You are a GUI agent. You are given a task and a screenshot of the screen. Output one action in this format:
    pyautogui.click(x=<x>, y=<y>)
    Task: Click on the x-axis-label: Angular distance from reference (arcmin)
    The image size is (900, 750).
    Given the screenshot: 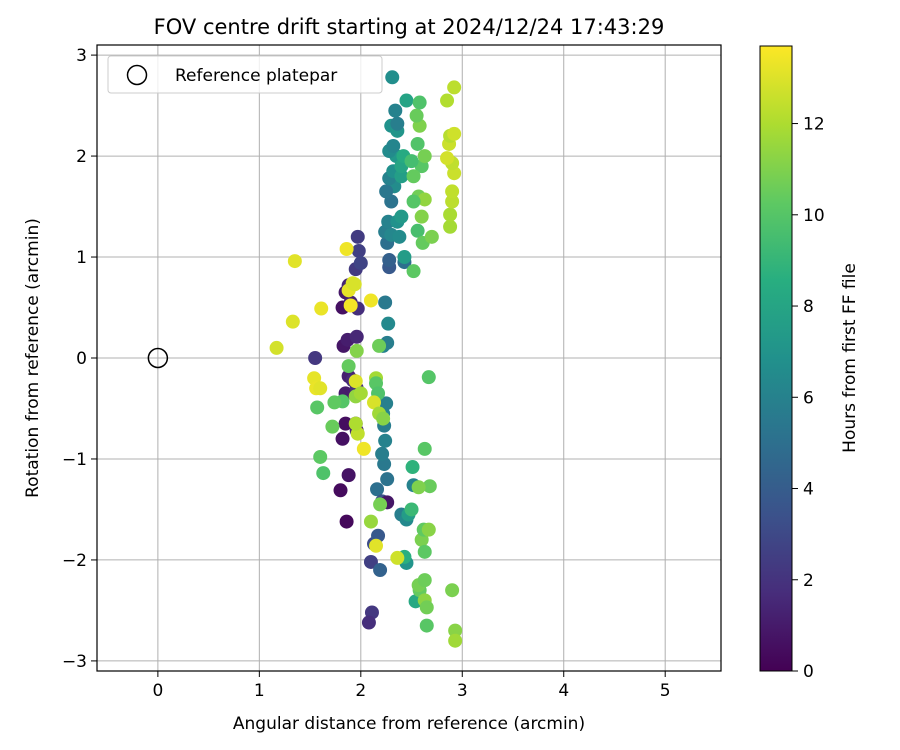 What is the action you would take?
    pyautogui.click(x=409, y=724)
    